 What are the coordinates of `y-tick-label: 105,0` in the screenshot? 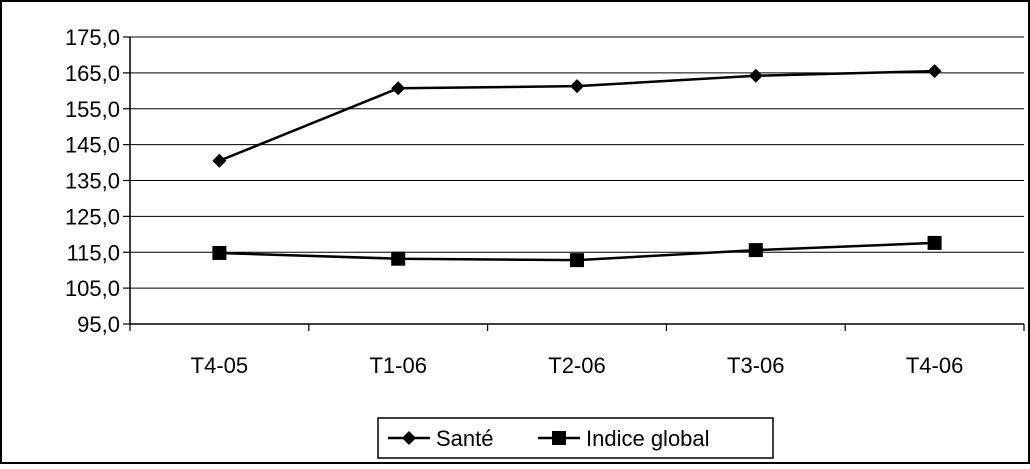 It's located at (92, 288).